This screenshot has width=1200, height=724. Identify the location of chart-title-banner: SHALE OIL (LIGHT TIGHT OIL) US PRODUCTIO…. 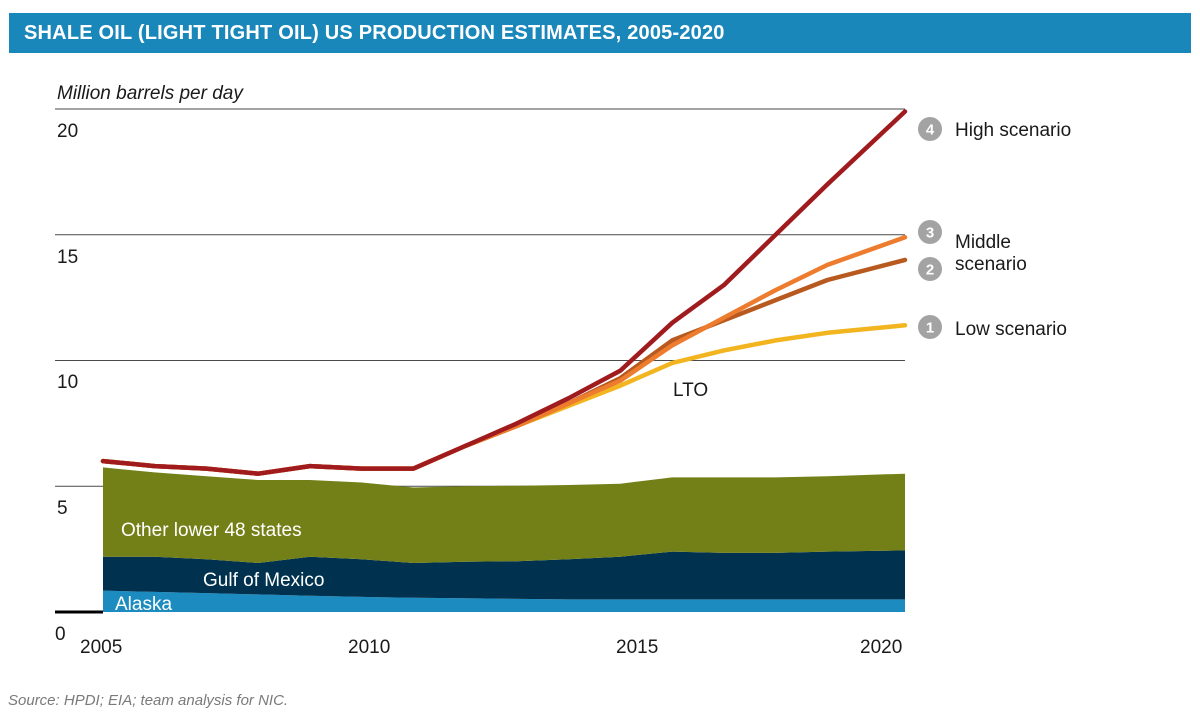
(600, 33).